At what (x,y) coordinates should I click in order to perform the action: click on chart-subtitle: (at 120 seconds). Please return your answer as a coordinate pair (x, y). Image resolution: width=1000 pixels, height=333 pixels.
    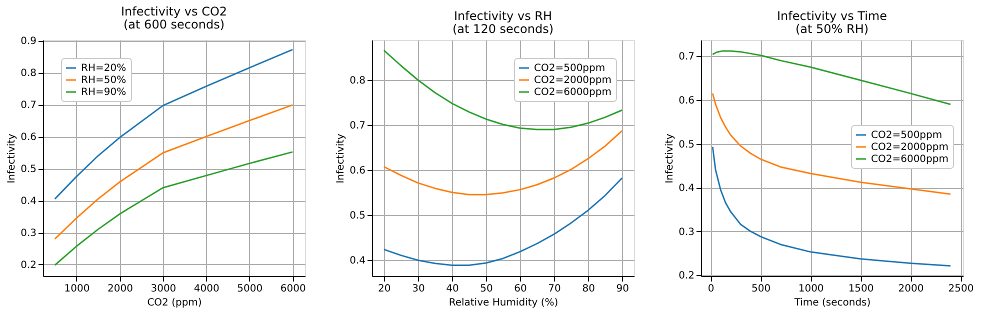
    Looking at the image, I should click on (503, 29).